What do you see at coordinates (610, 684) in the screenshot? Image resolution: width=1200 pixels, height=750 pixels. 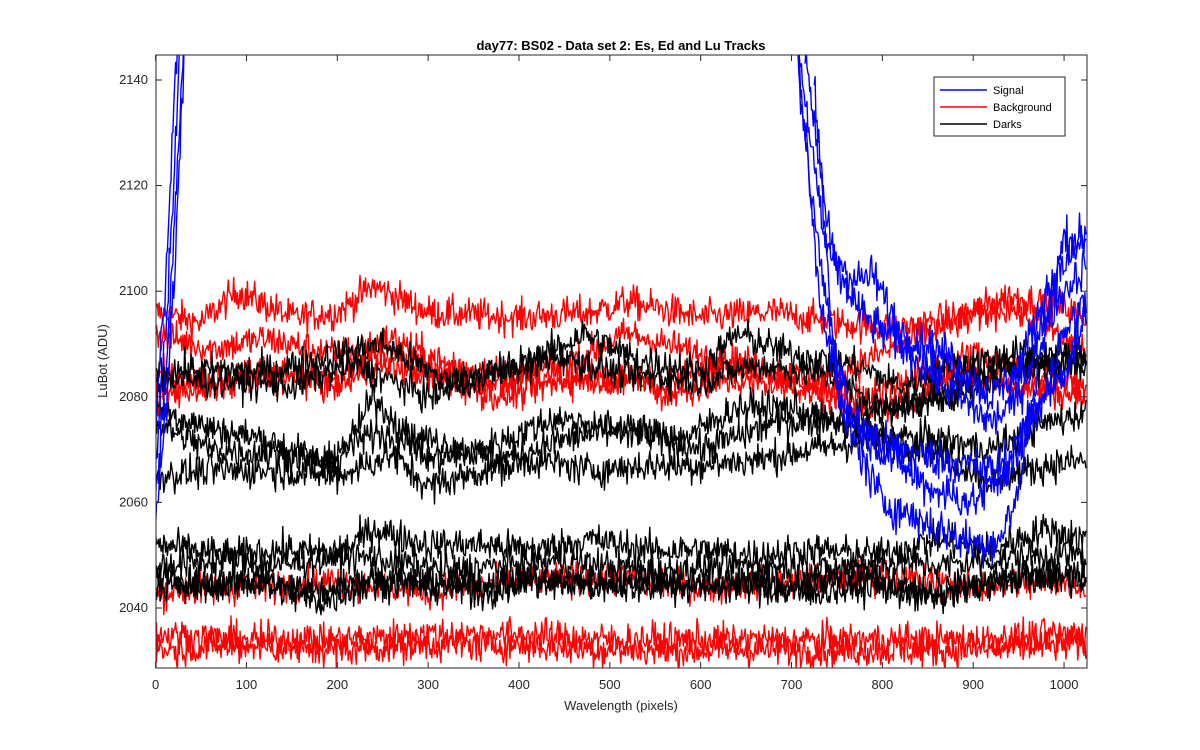 I see `x-tick-label: 500` at bounding box center [610, 684].